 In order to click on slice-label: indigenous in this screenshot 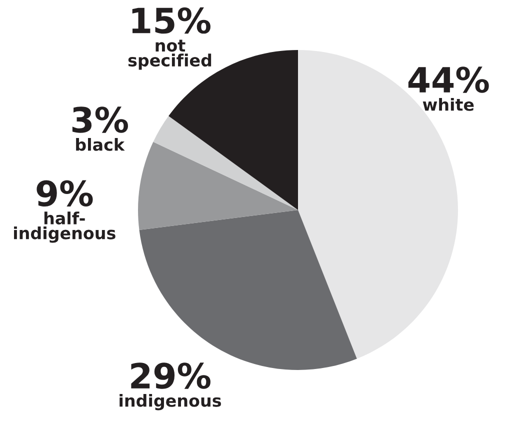, I will do `click(170, 402)`.